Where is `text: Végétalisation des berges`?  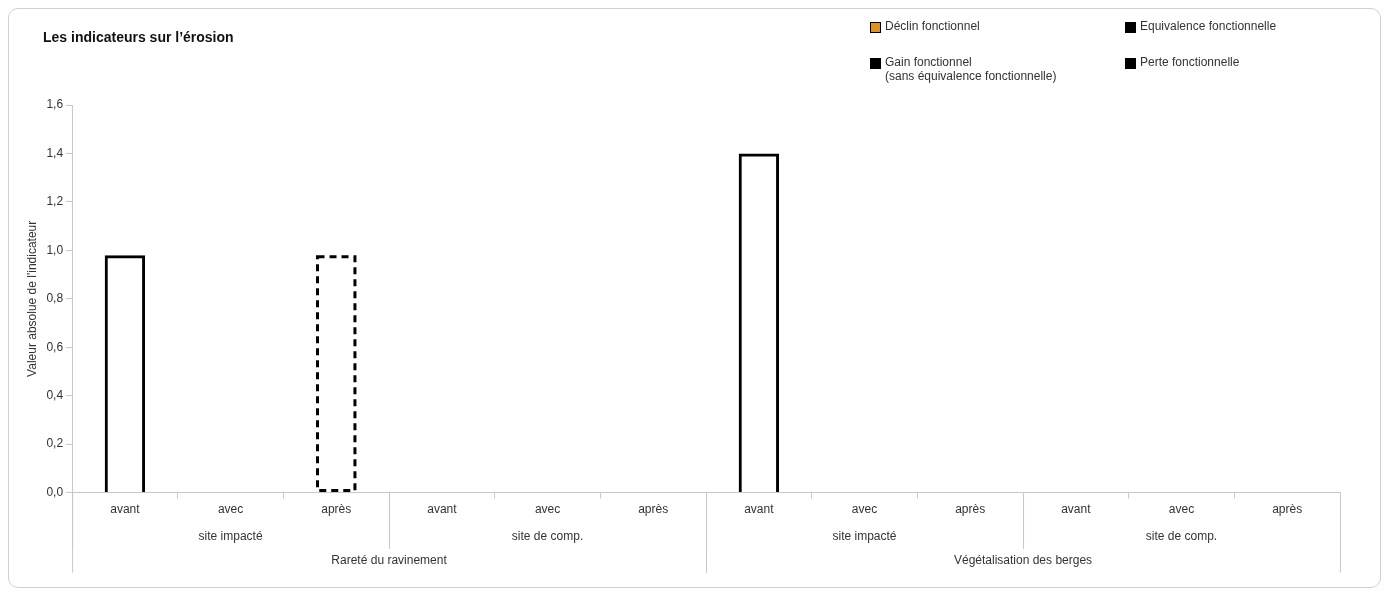 text: Végétalisation des berges is located at coordinates (1023, 559).